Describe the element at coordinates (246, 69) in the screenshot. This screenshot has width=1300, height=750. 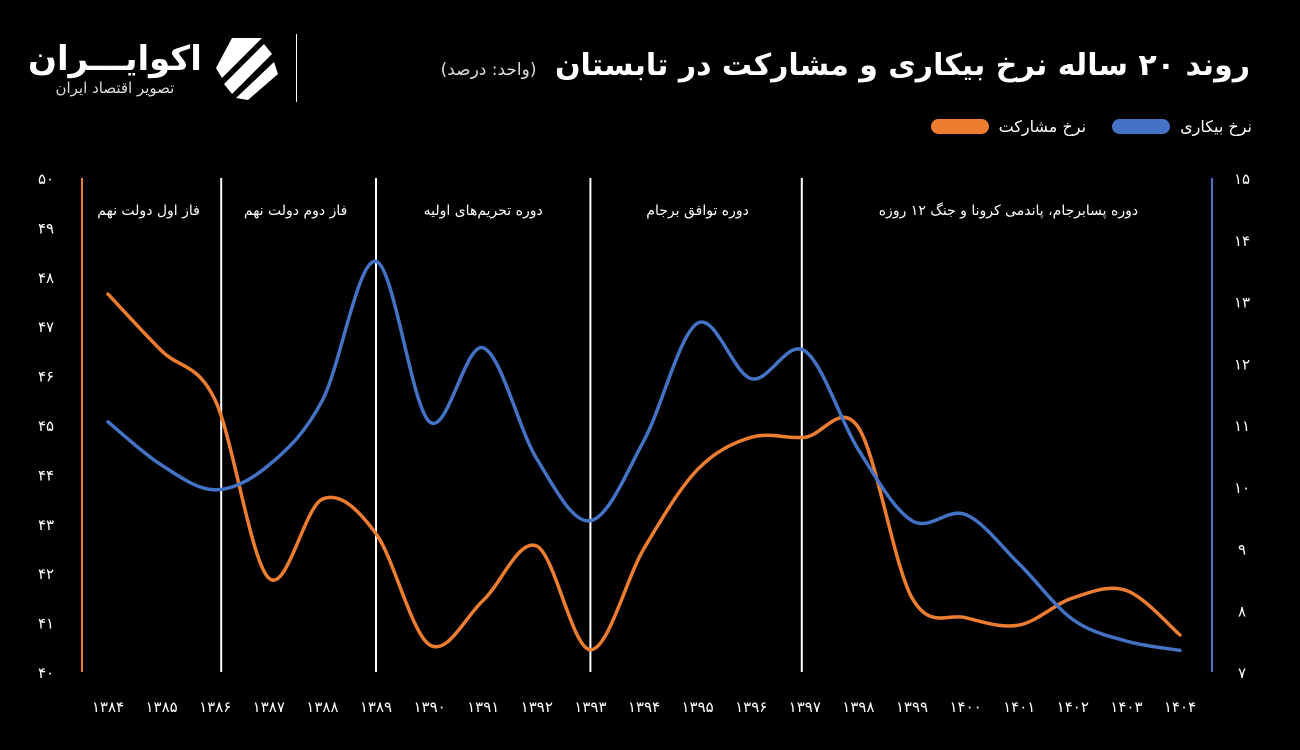
I see `logo-mark-icon` at that location.